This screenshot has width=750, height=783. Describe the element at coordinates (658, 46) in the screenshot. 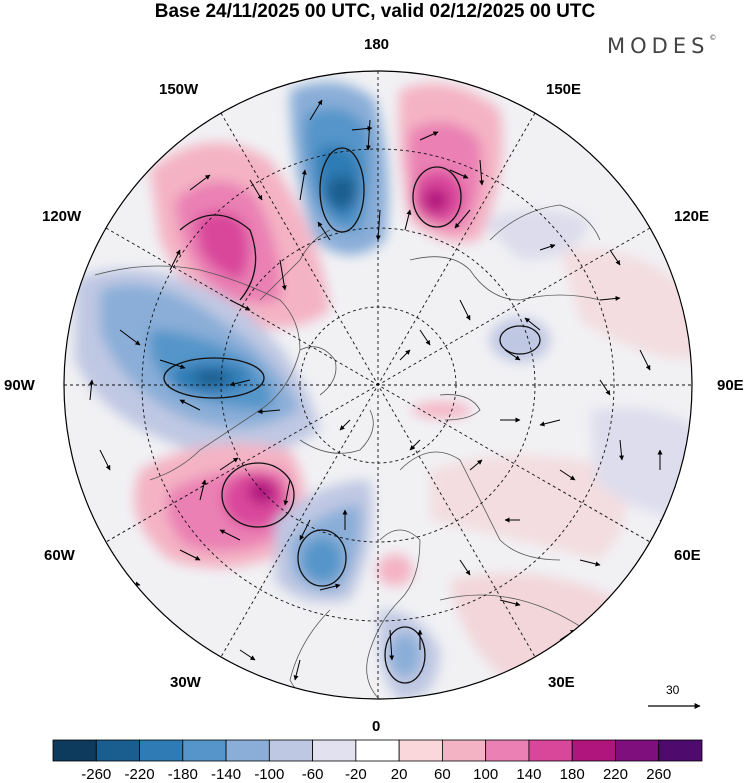

I see `brand-name: MODES` at that location.